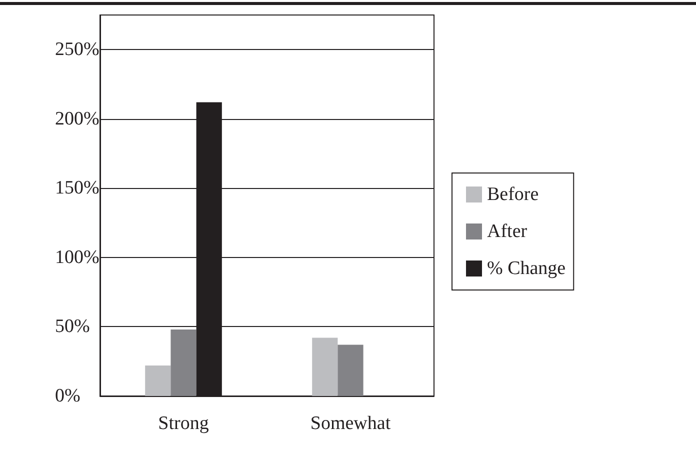  I want to click on x-tick-label: Somewhat, so click(351, 423).